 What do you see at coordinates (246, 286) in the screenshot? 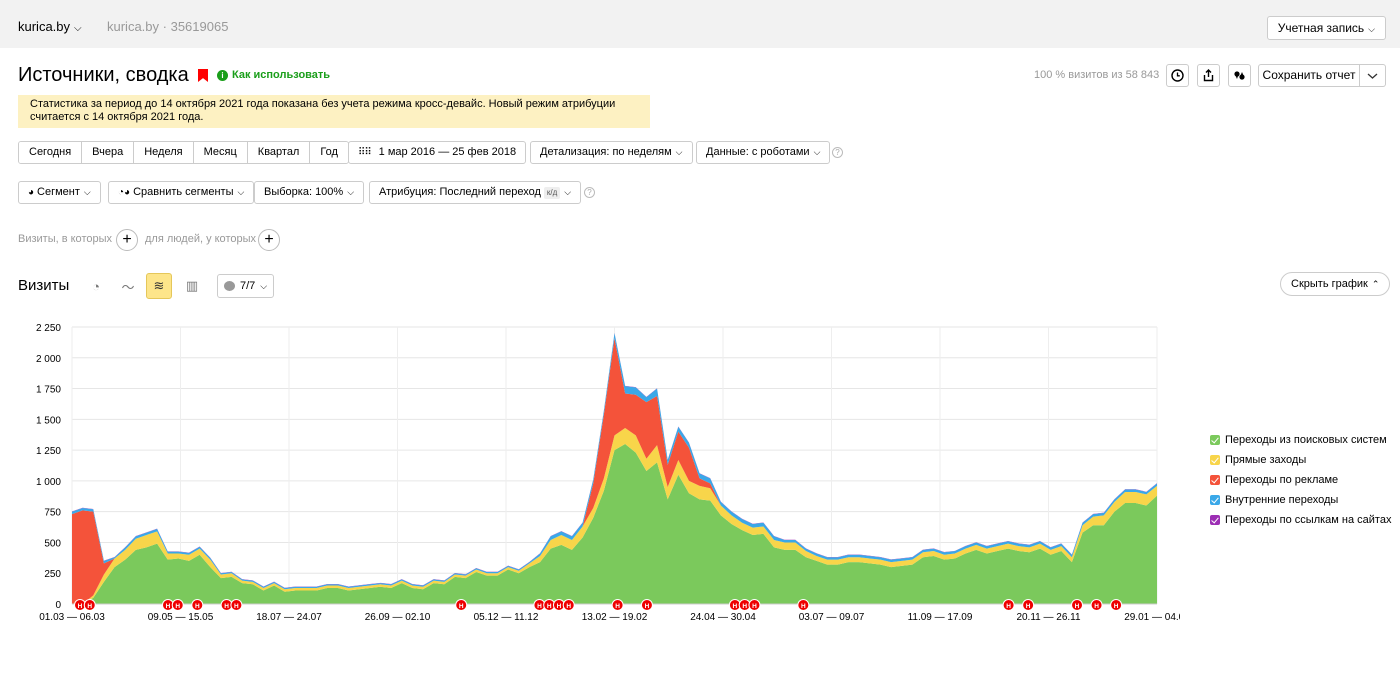
I see `series-selector: 7/7 ⌵` at bounding box center [246, 286].